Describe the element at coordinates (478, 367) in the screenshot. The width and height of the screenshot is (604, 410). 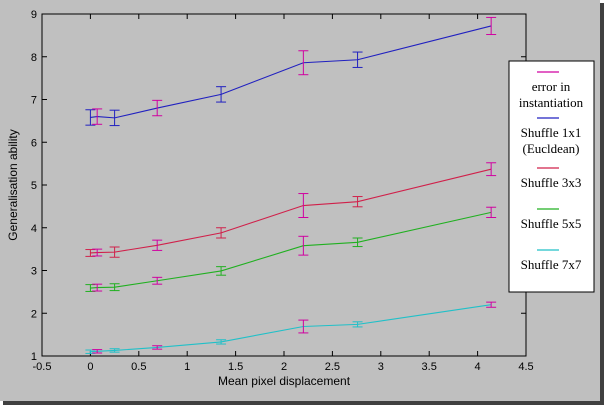
I see `x-tick-label: 4` at that location.